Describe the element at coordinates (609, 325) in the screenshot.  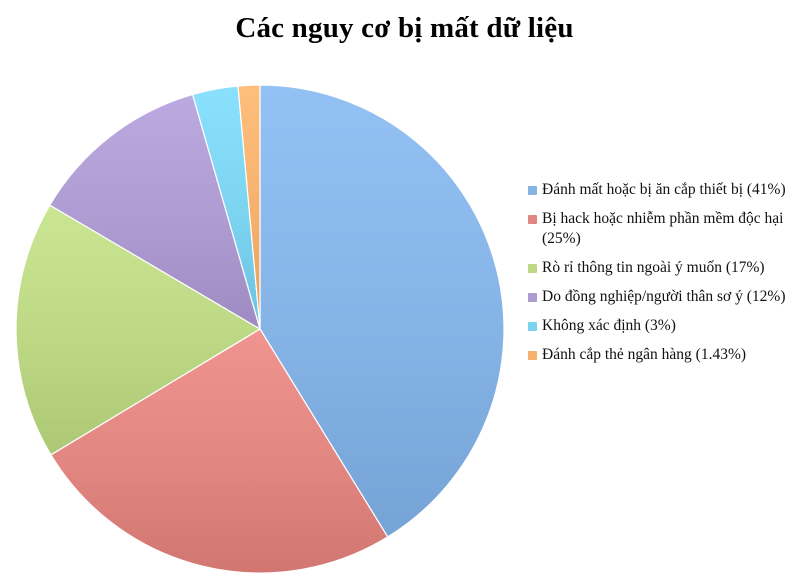
I see `legend-item-label: Không xác định (3%)` at that location.